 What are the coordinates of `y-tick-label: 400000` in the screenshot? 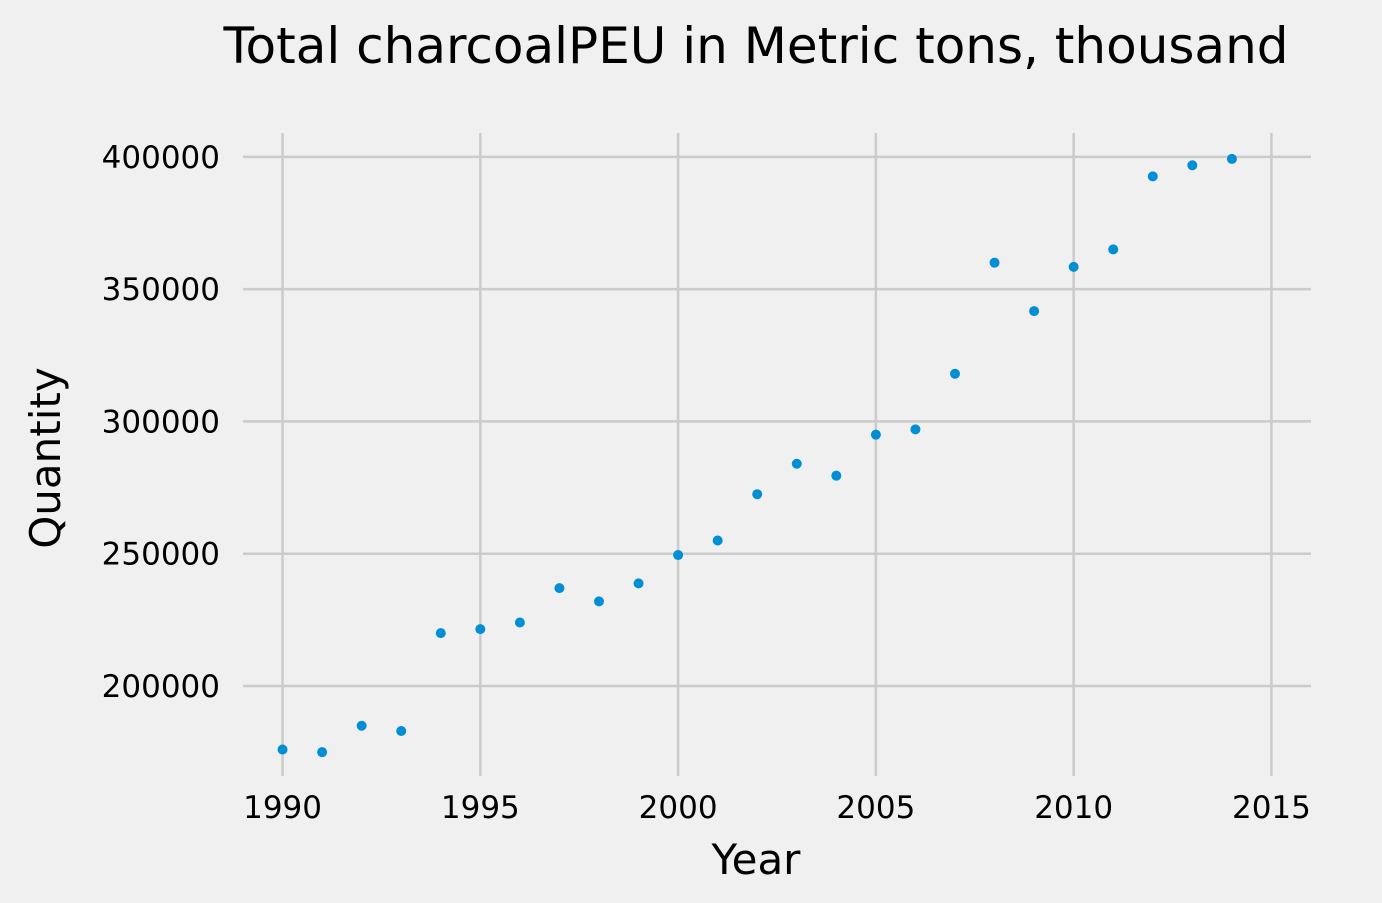 It's located at (161, 158).